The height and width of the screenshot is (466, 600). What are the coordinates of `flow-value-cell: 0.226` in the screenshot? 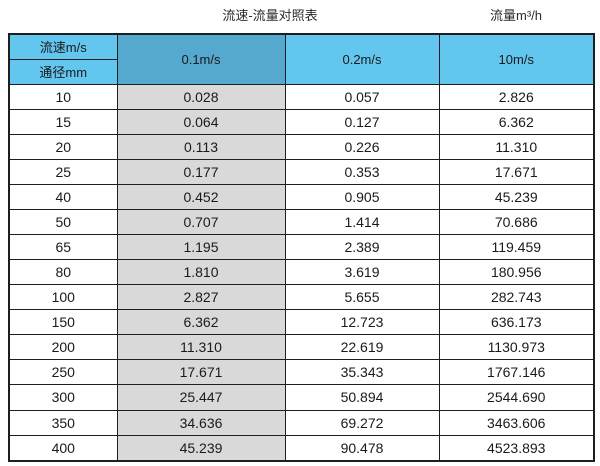 It's located at (362, 146).